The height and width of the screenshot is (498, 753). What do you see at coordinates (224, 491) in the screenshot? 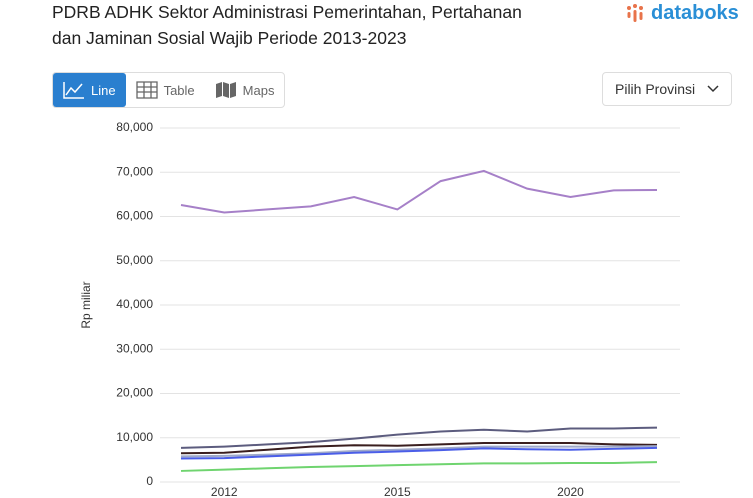
I see `x-tick-label: 2012` at bounding box center [224, 491].